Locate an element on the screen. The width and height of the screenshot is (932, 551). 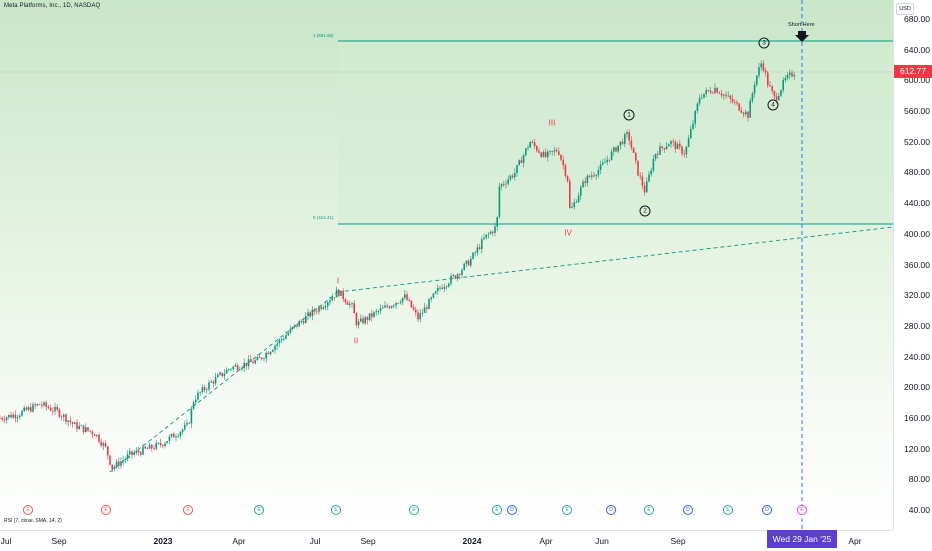
time-axis: Jul Sep 2023 Apr Jul Sep 2024 Apr Jun Sep Apr is located at coordinates (446, 540).